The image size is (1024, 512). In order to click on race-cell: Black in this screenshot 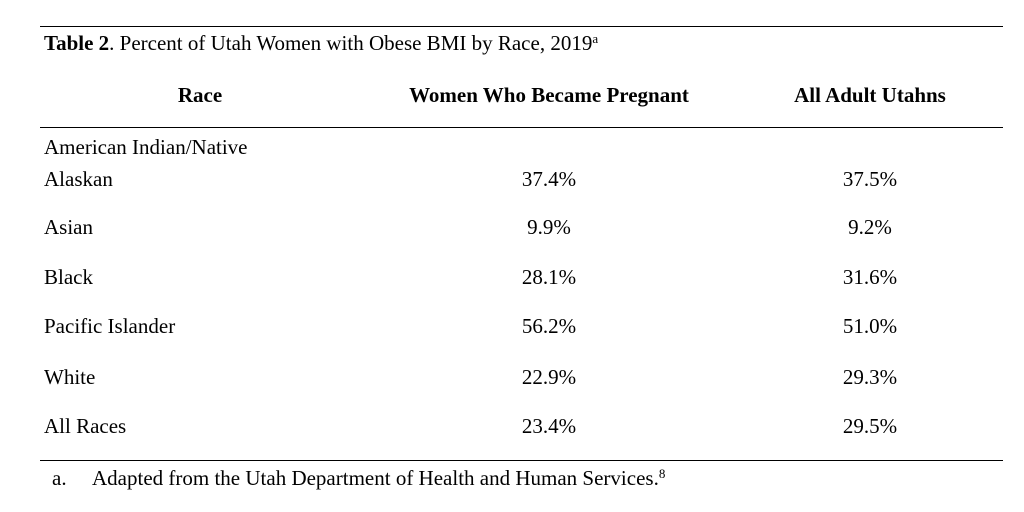, I will do `click(68, 277)`.